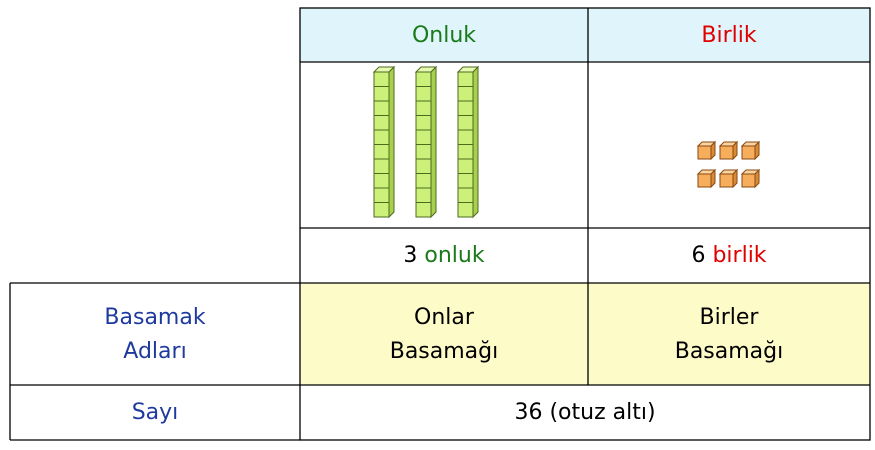 The width and height of the screenshot is (875, 450). Describe the element at coordinates (585, 334) in the screenshot. I see `names-bg` at that location.